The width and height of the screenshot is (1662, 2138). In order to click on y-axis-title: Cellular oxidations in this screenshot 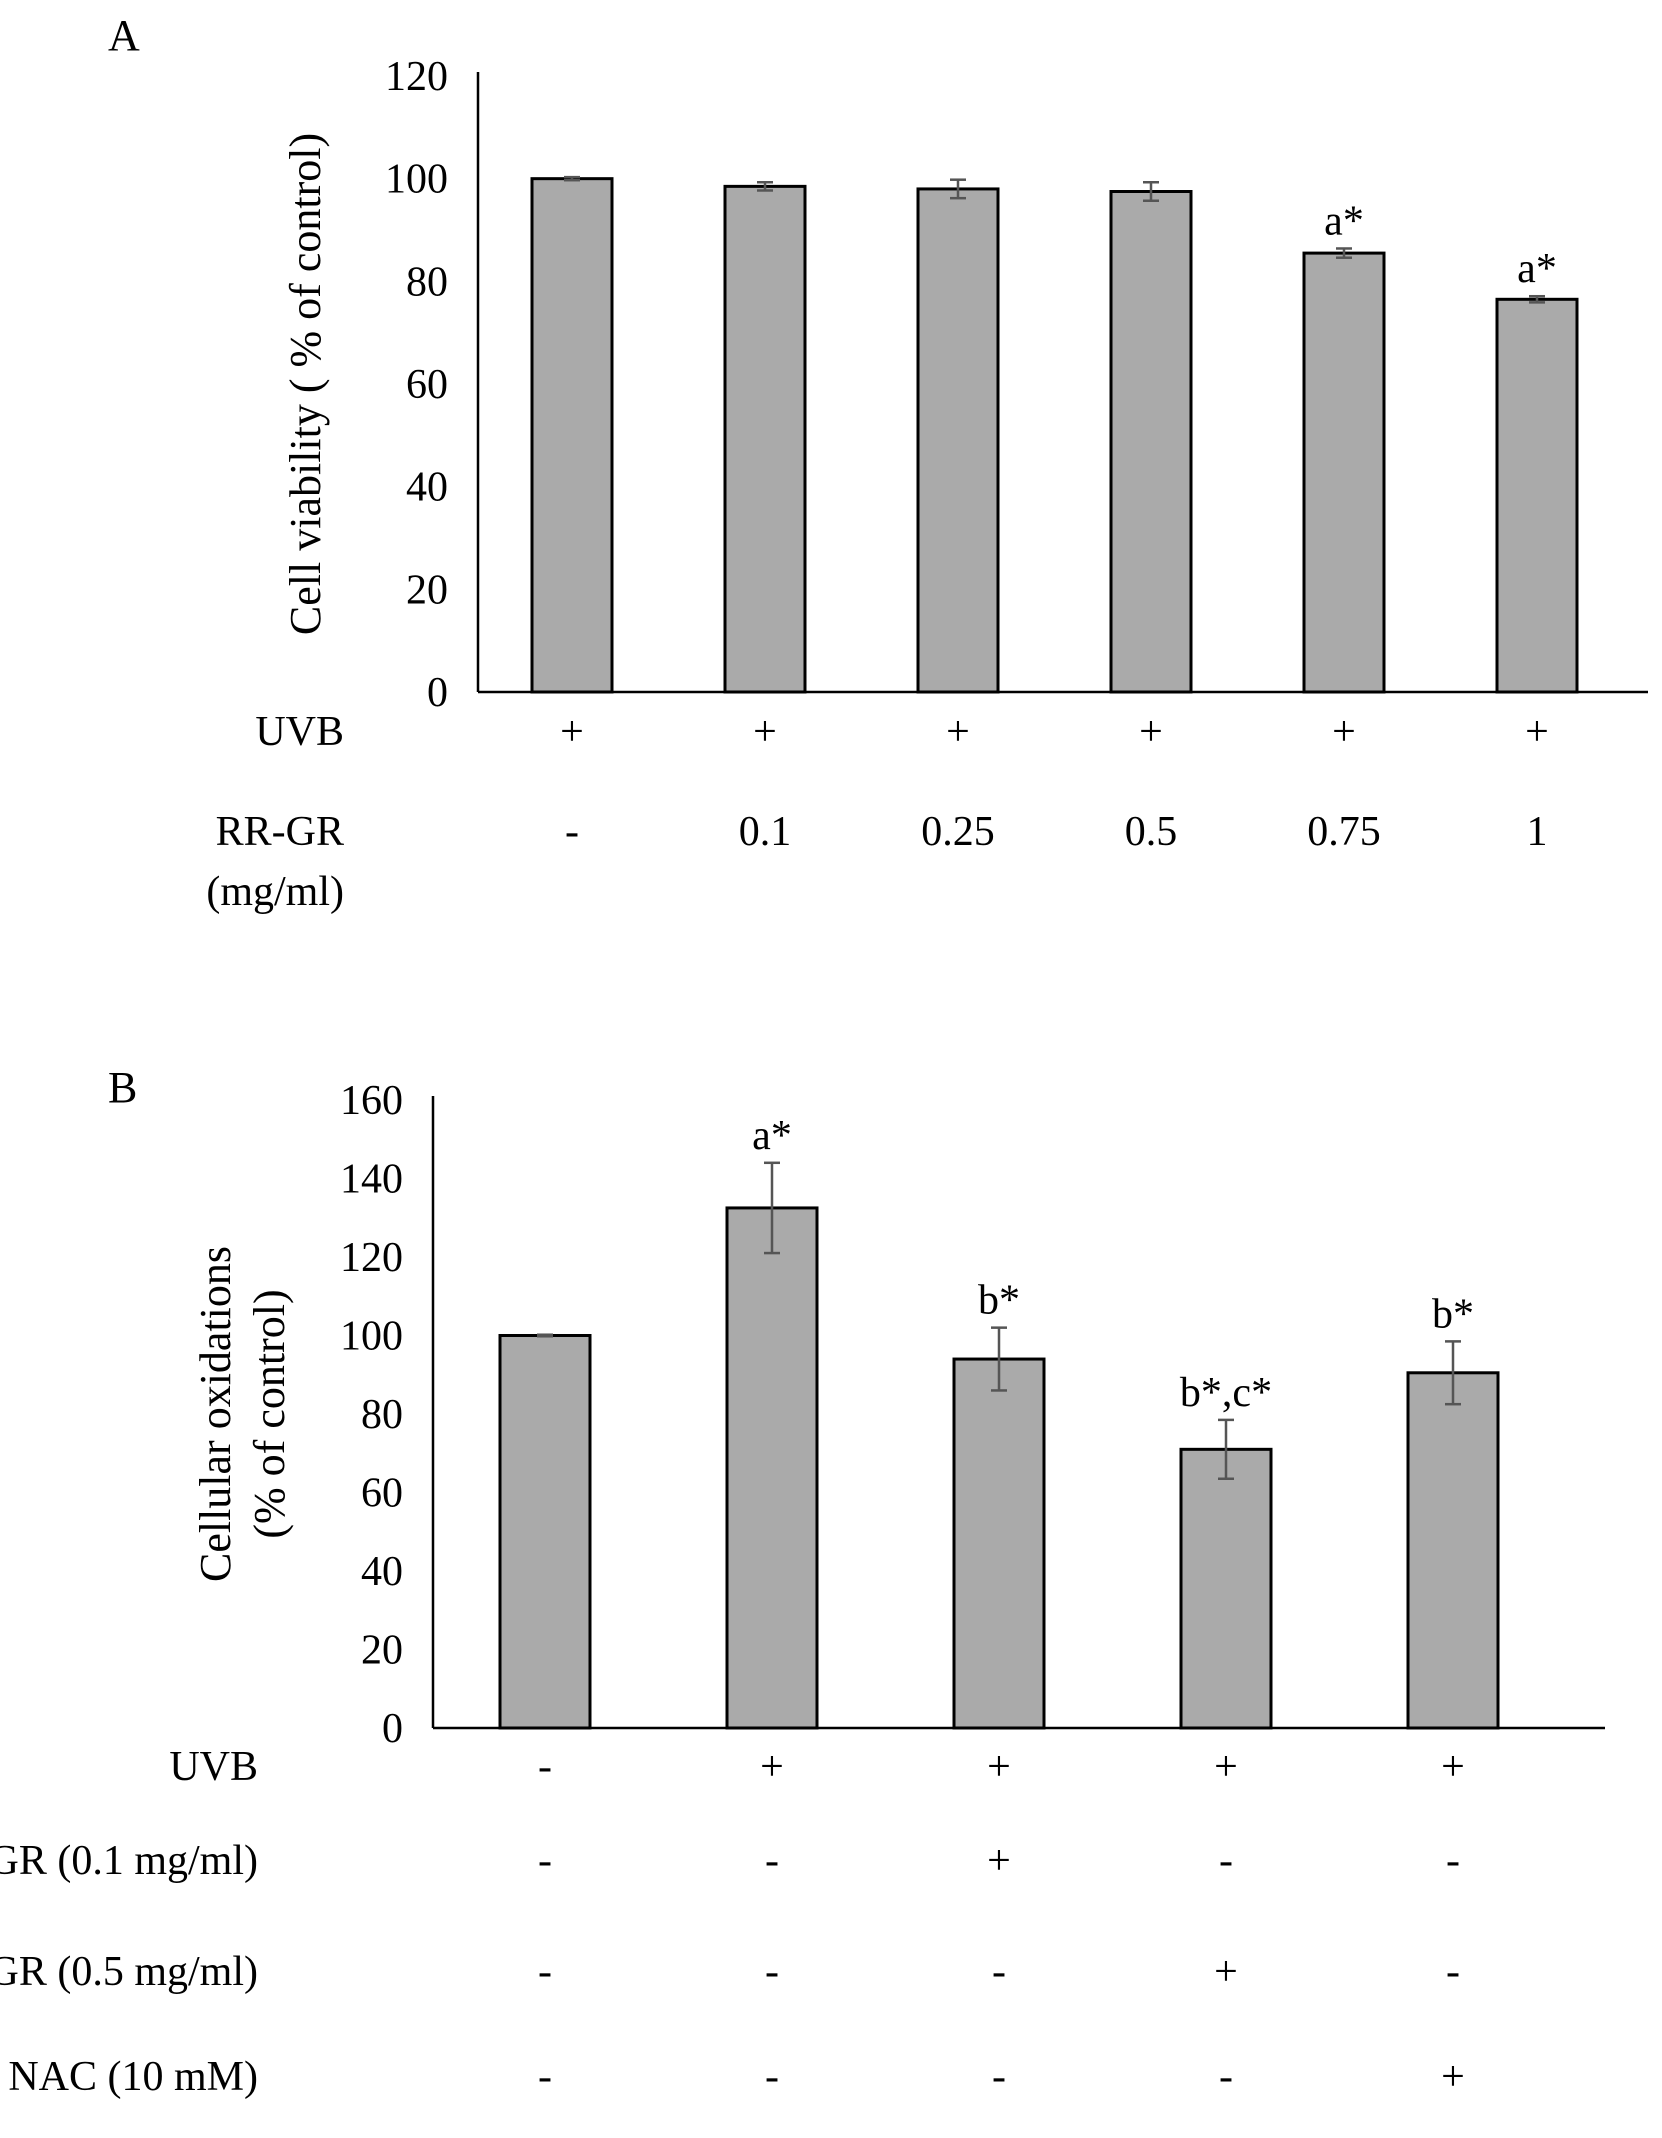, I will do `click(215, 1414)`.